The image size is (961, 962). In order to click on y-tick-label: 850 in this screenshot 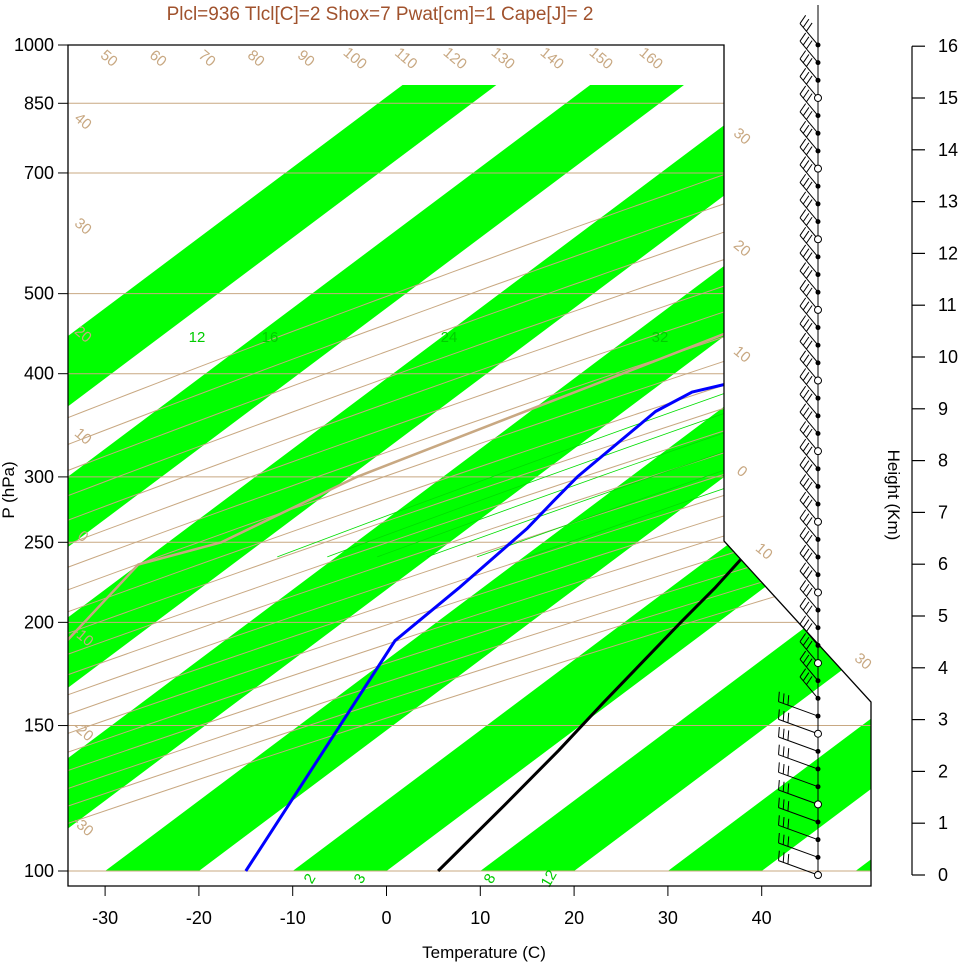, I will do `click(39, 103)`.